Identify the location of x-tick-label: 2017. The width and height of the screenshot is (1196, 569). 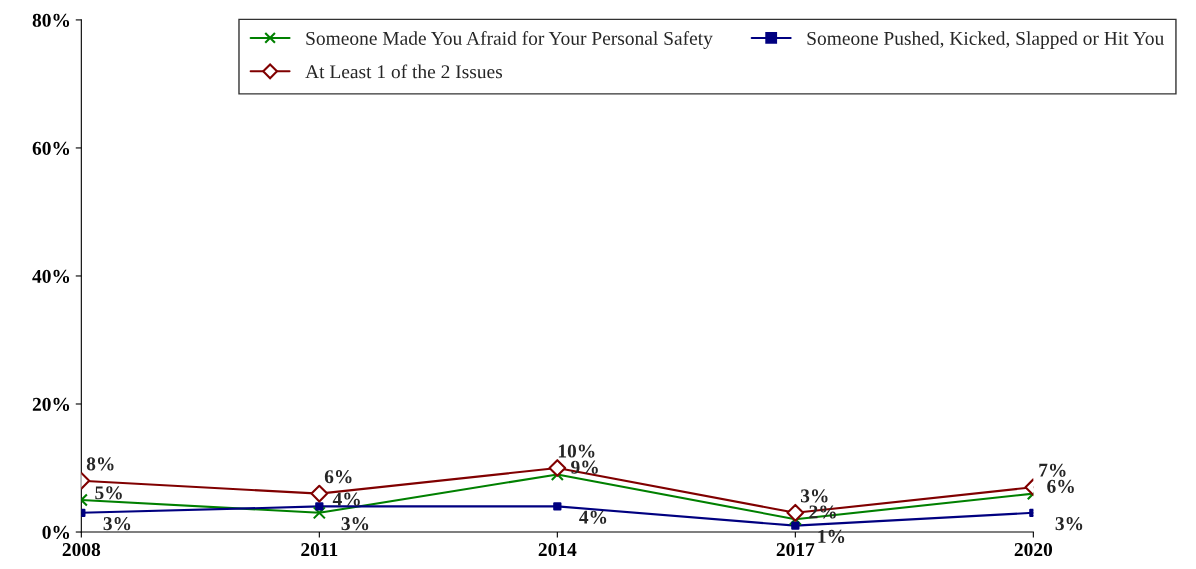
(795, 549).